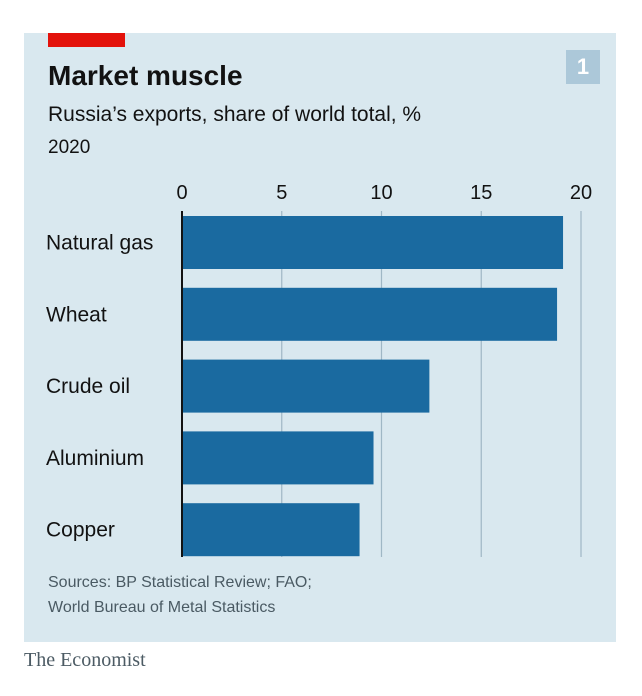 The height and width of the screenshot is (696, 642). What do you see at coordinates (278, 458) in the screenshot?
I see `bar-aluminium` at bounding box center [278, 458].